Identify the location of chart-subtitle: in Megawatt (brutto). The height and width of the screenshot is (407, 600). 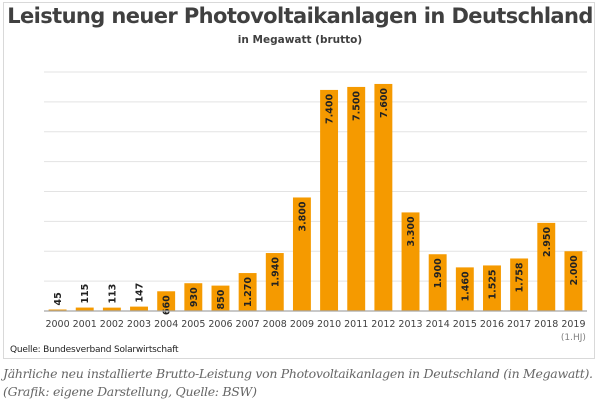
(300, 40).